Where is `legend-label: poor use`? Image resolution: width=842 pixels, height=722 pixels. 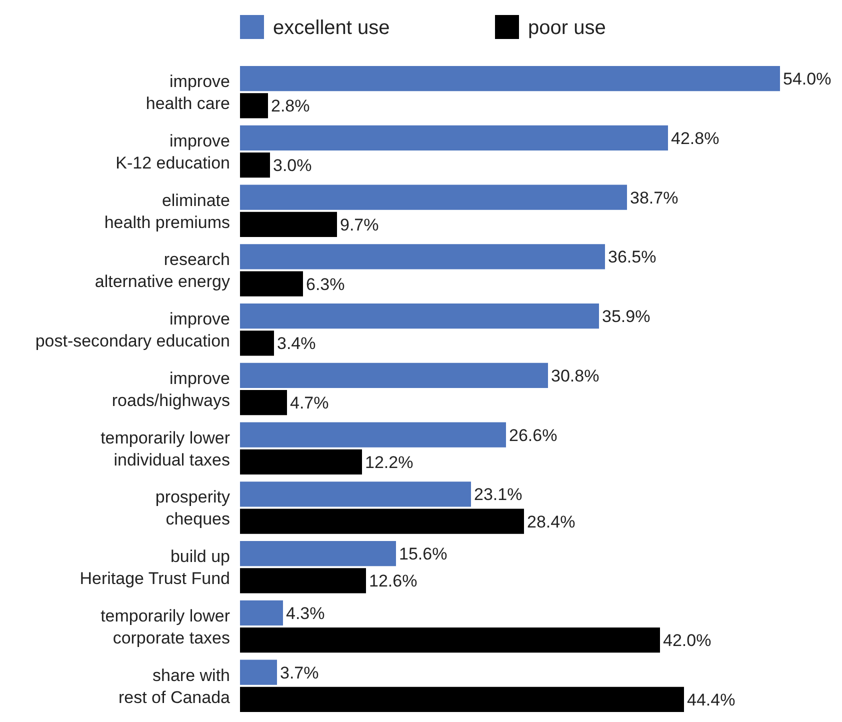
legend-label: poor use is located at coordinates (567, 28).